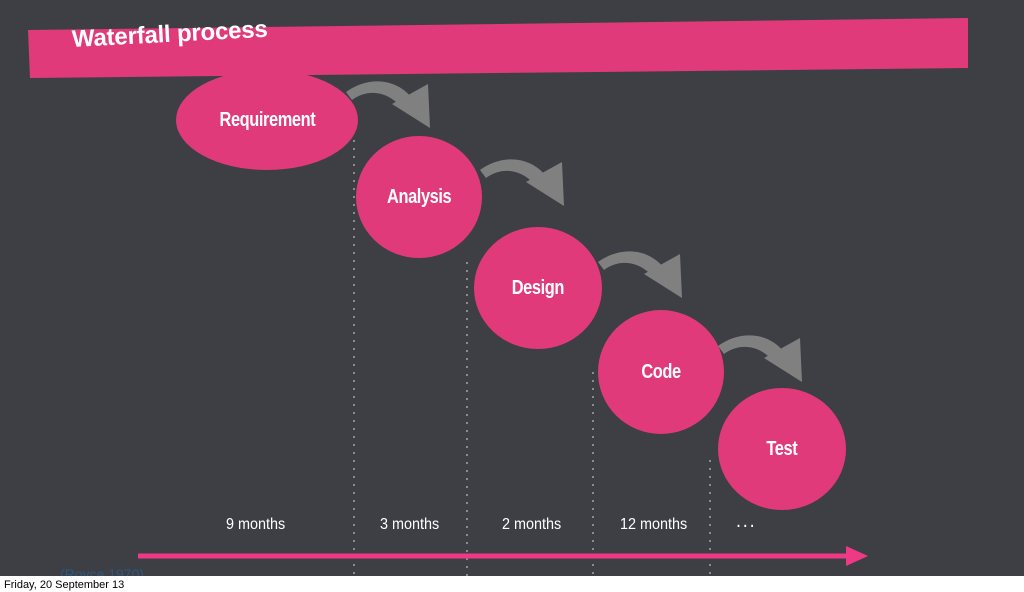 This screenshot has height=592, width=1024. I want to click on stage-label: Design, so click(538, 287).